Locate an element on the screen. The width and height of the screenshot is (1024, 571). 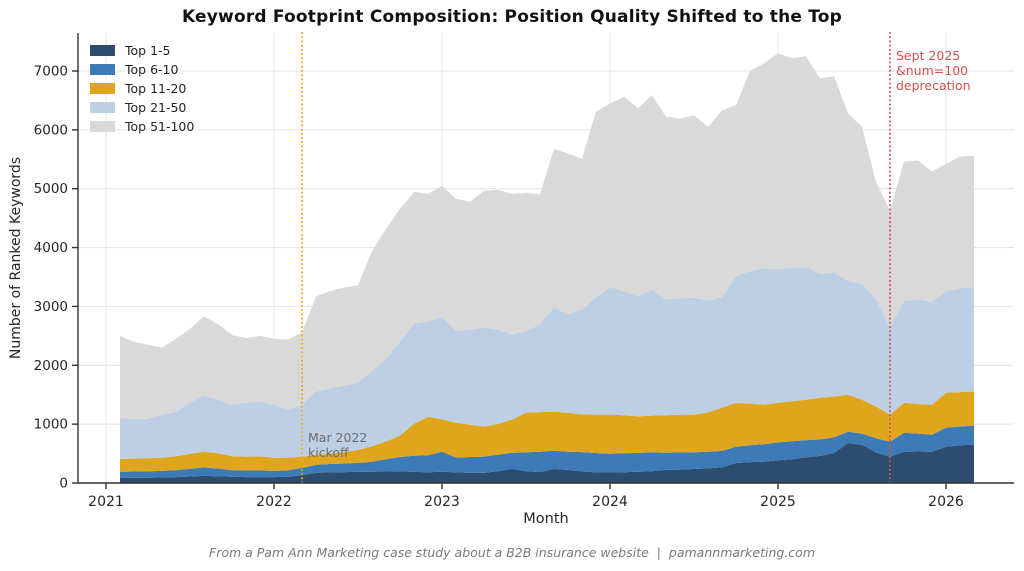
y-tick-label: 5000 is located at coordinates (51, 189).